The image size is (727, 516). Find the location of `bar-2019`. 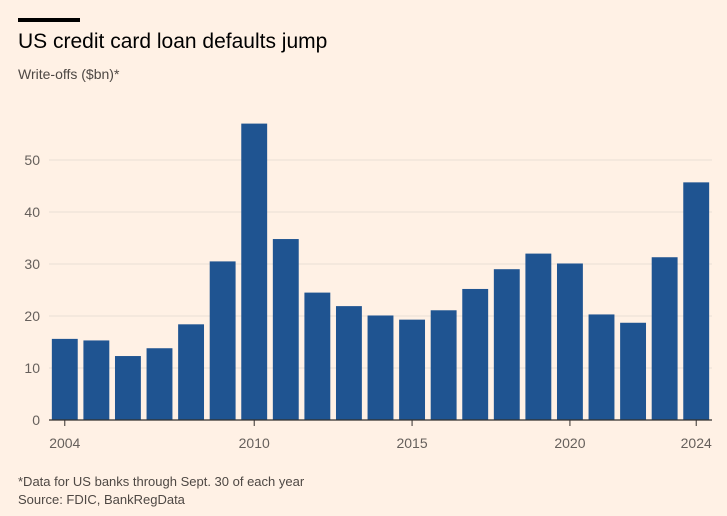

bar-2019 is located at coordinates (538, 336).